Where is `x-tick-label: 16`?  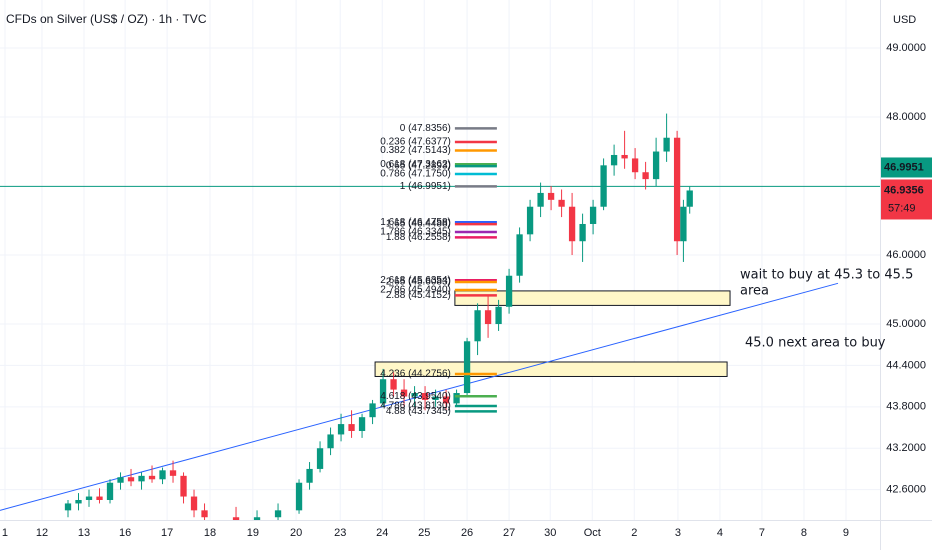
x-tick-label: 16 is located at coordinates (125, 533).